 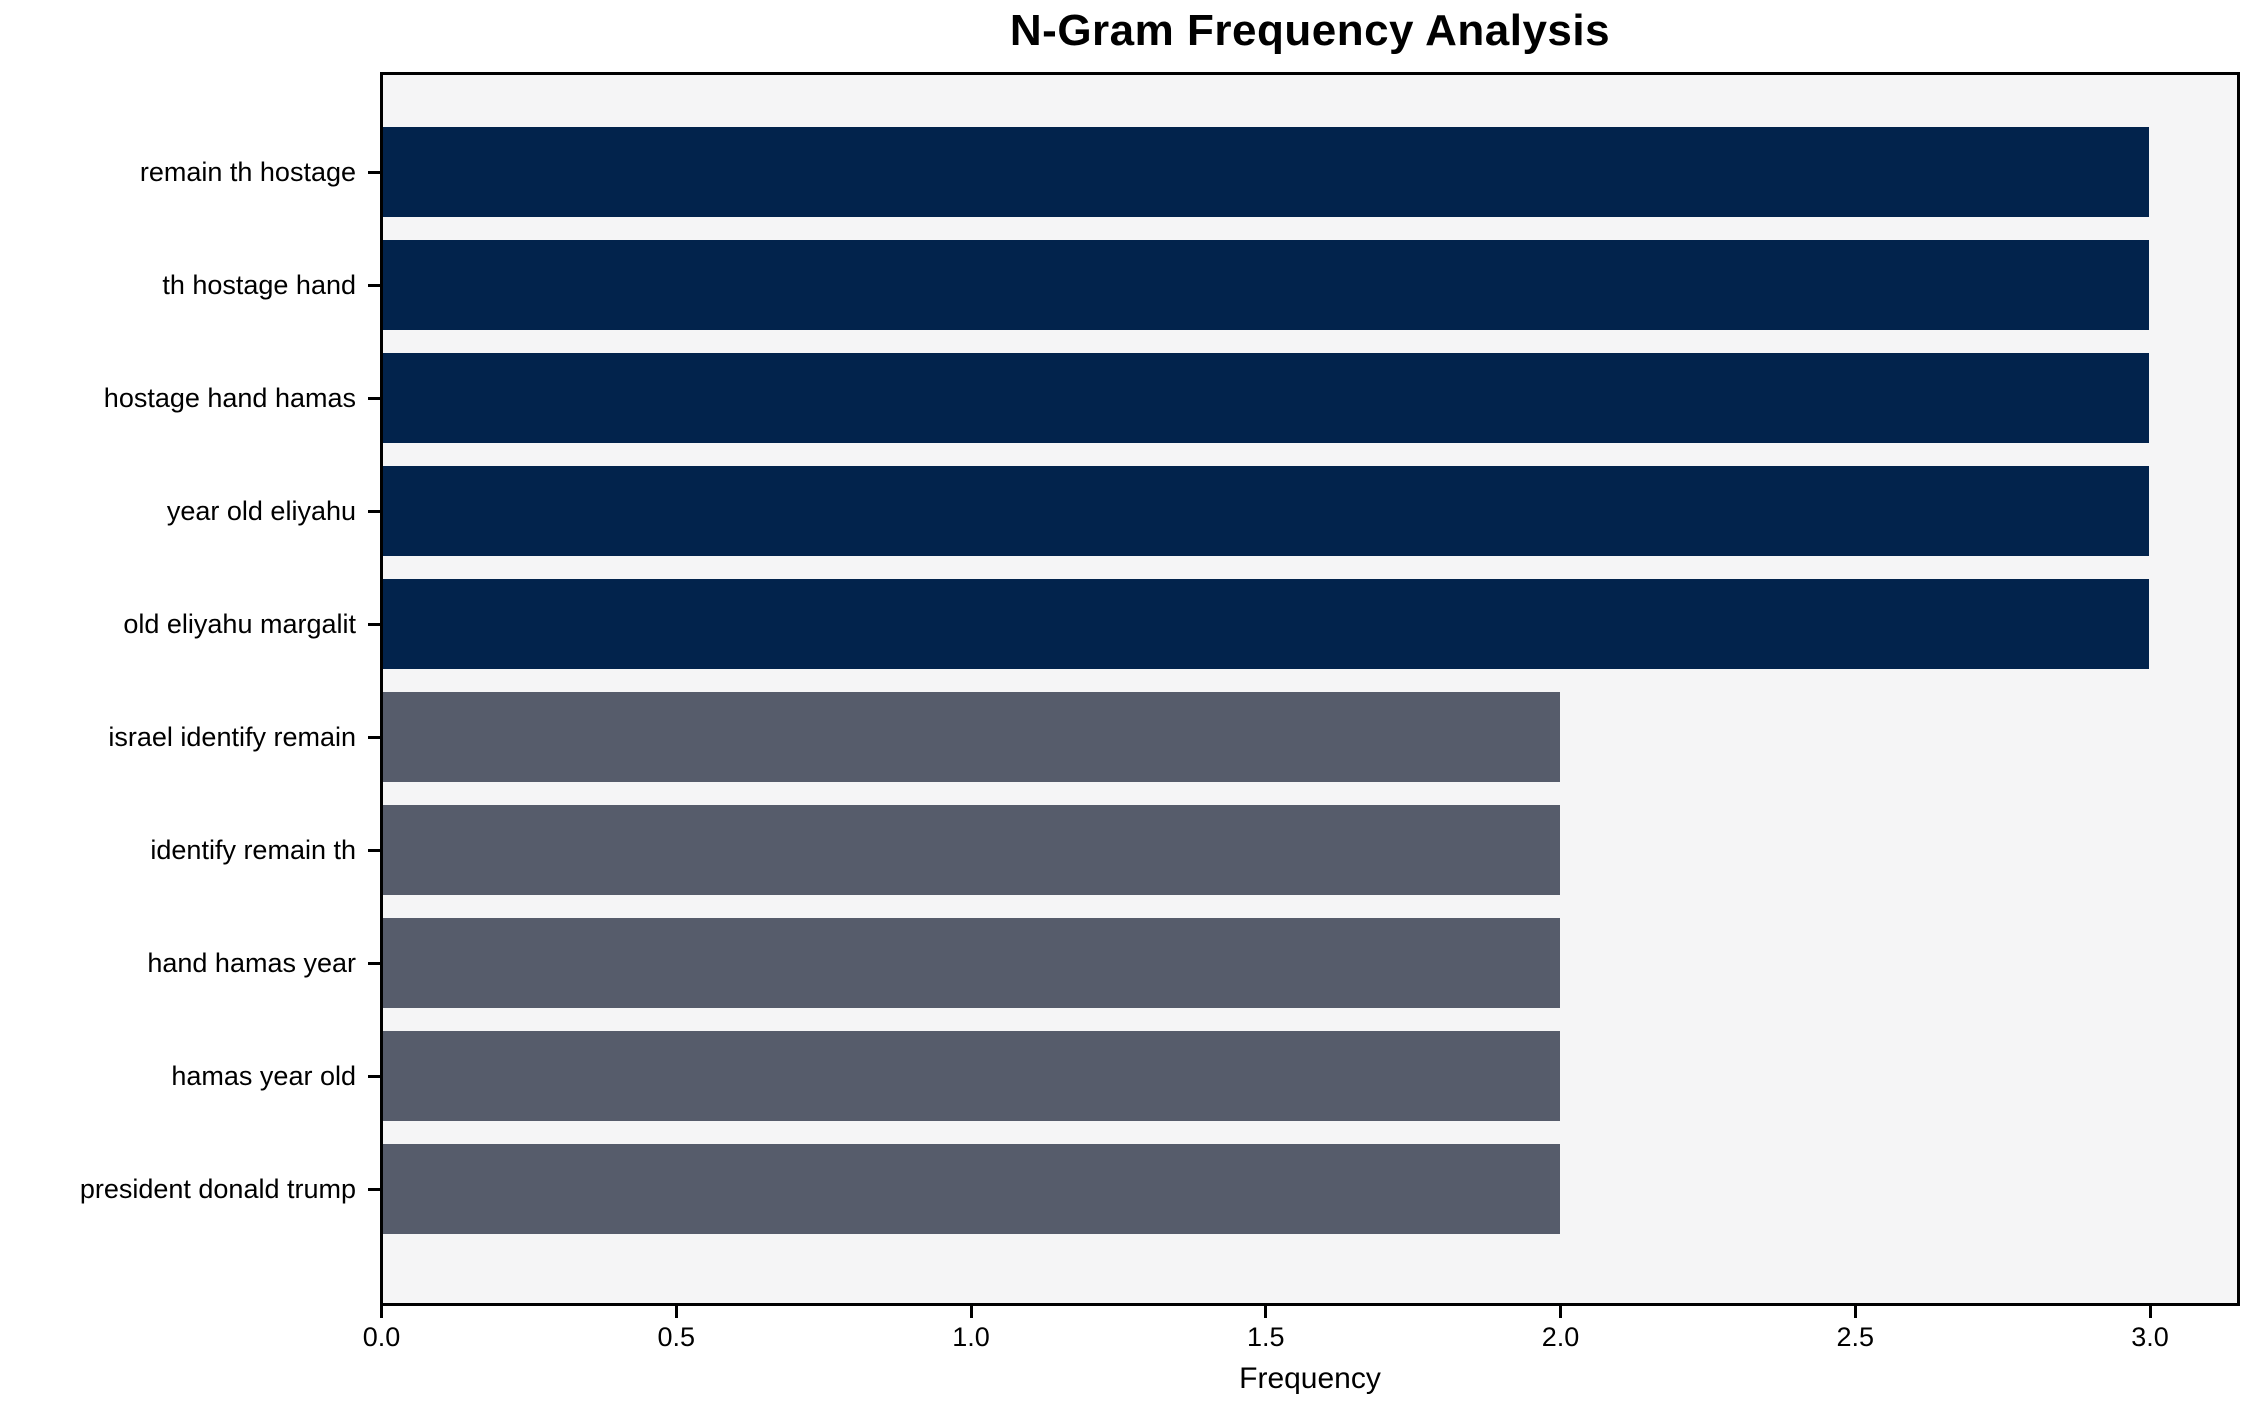 I want to click on x-tick-label: 2.5, so click(x=1855, y=1337).